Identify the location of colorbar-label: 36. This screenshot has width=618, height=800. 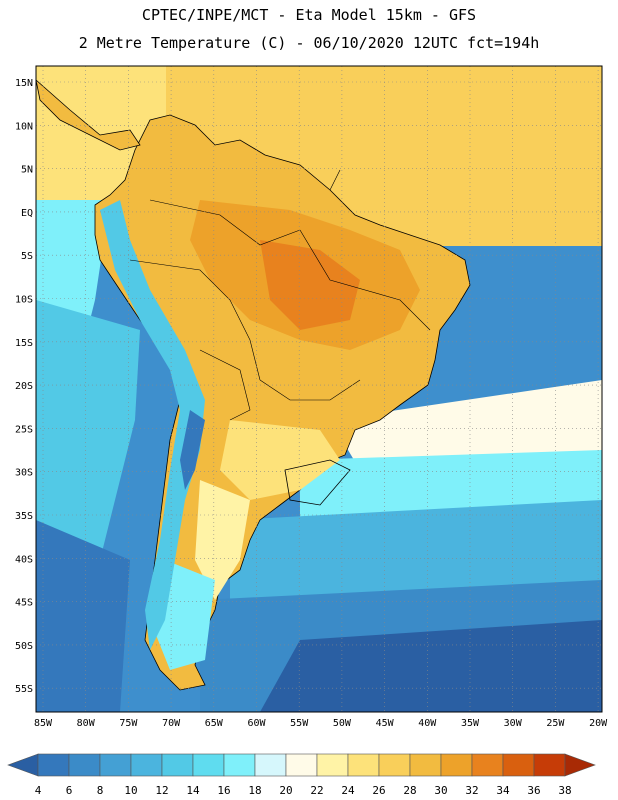
(533, 790).